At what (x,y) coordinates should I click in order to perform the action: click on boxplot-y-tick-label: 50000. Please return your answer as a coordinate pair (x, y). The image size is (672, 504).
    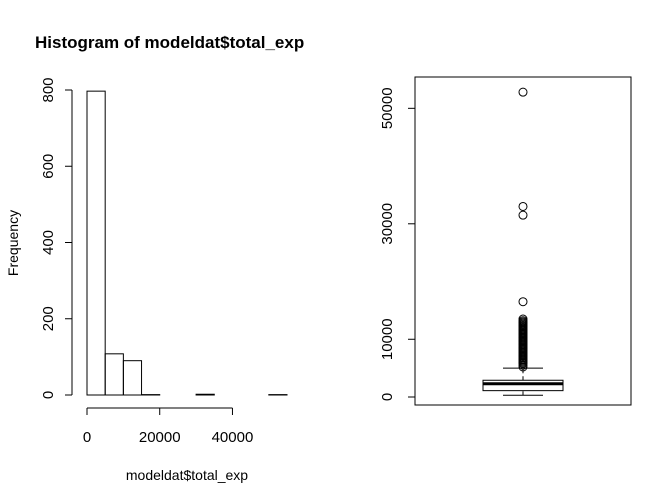
    Looking at the image, I should click on (387, 108).